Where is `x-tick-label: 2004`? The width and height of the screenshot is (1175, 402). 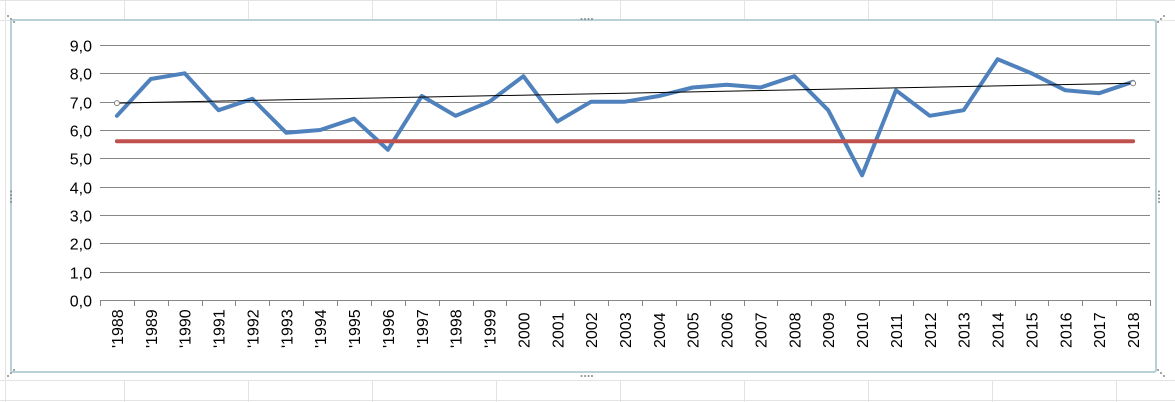
x-tick-label: 2004 is located at coordinates (660, 330).